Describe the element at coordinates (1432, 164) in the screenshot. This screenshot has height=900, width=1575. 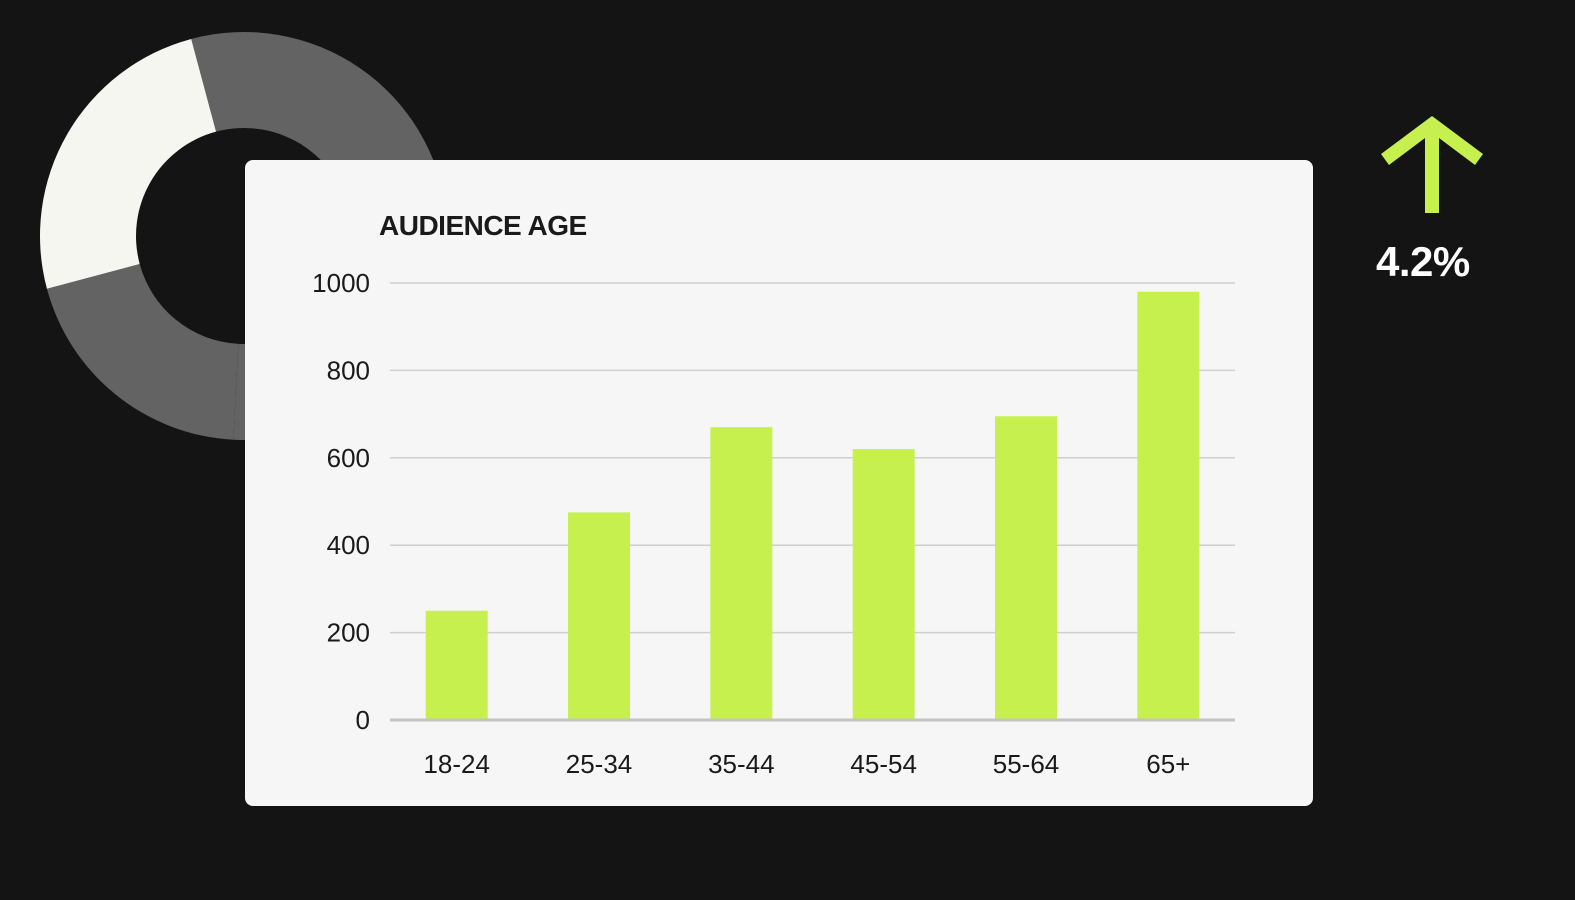
I see `arrow-up-icon` at that location.